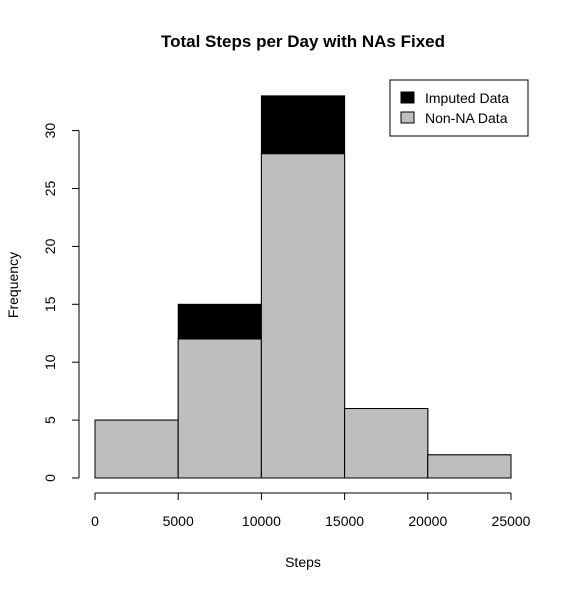 Image resolution: width=568 pixels, height=591 pixels. I want to click on legend-label: Imputed Data, so click(467, 98).